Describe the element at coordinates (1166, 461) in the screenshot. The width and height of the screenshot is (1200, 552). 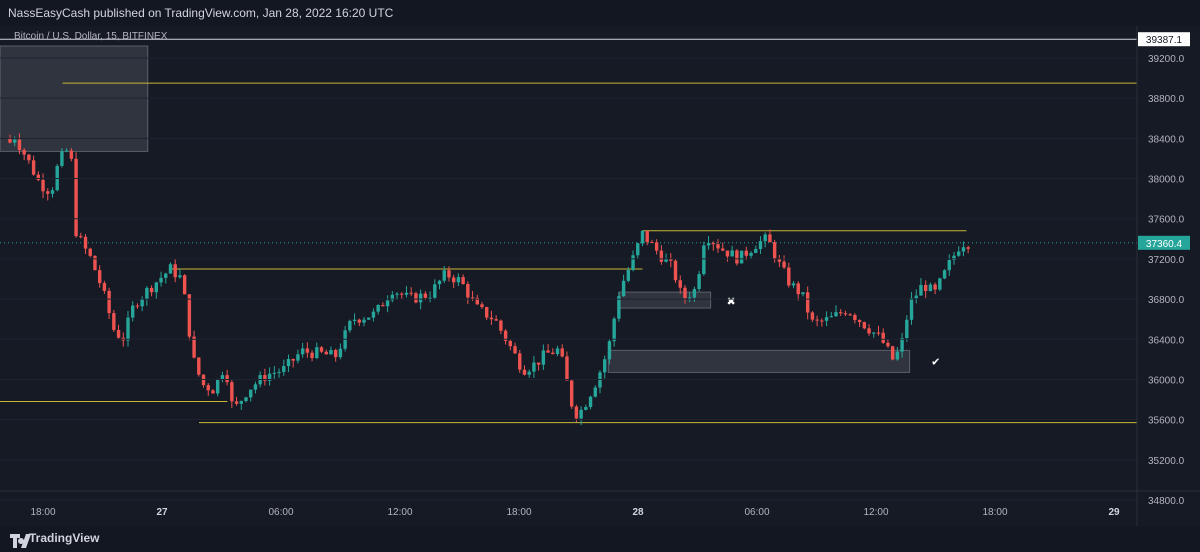
I see `y-tick-label: 35200.0` at that location.